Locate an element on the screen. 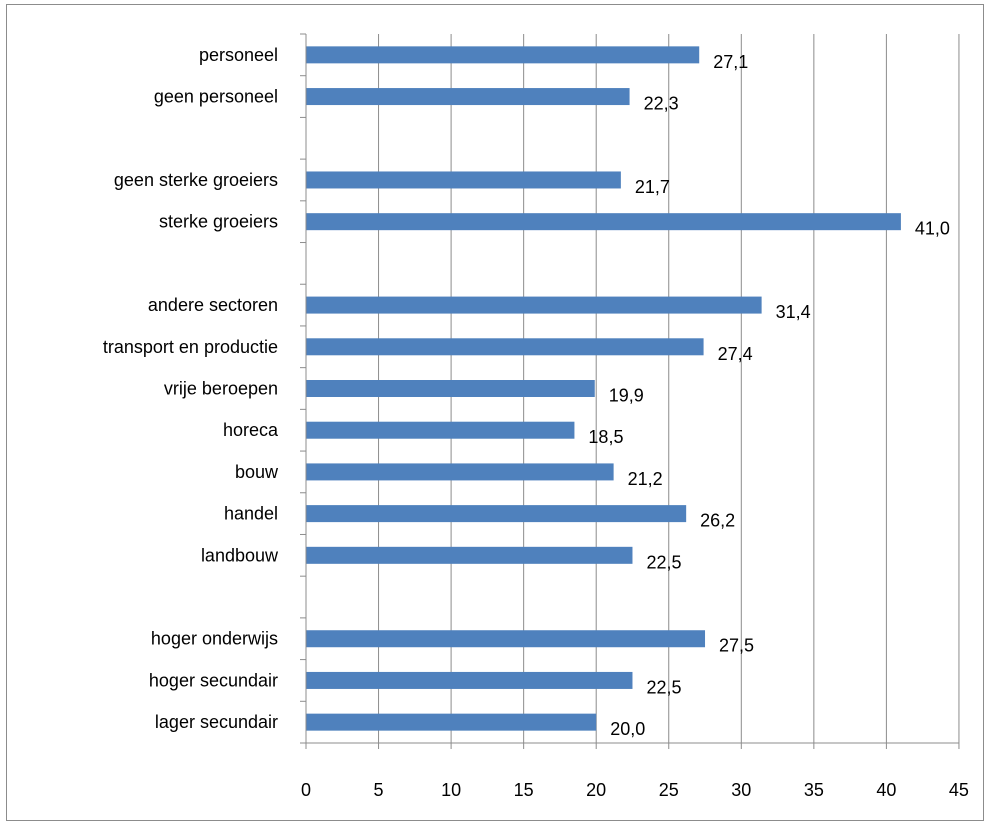 The height and width of the screenshot is (825, 990). category-label: horeca is located at coordinates (251, 430).